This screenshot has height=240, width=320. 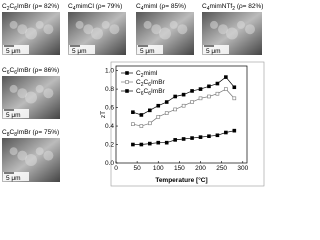 I want to click on legend-label: C2C6ImBr, so click(x=151, y=84).